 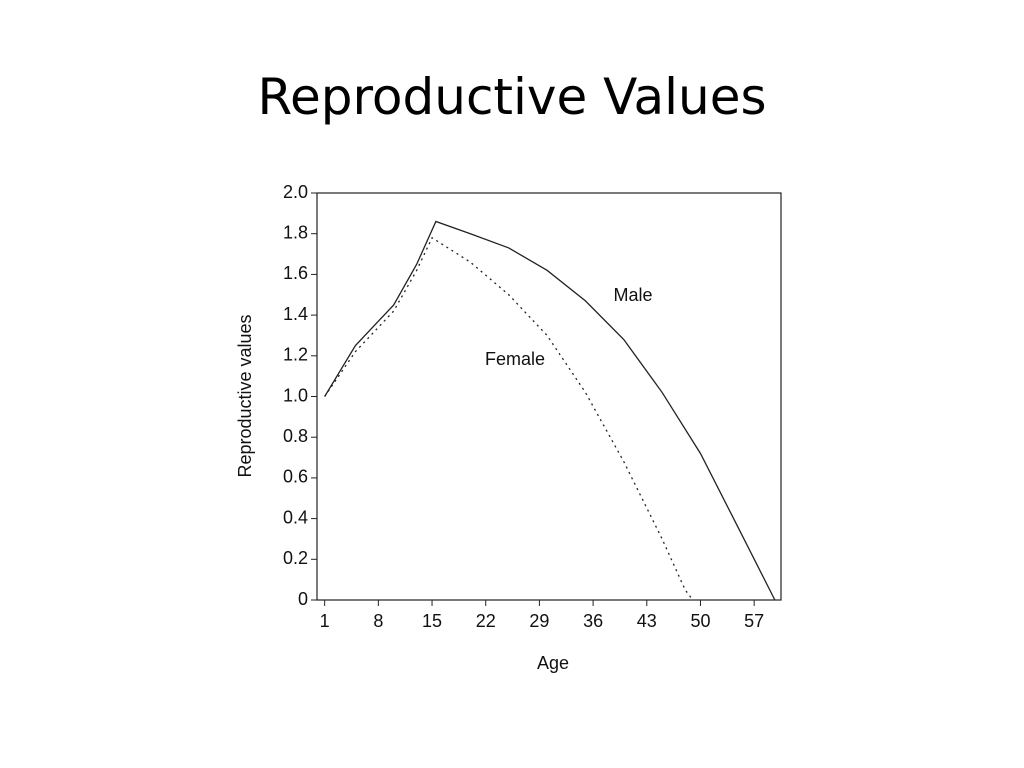 I want to click on y-tick-label: 1.8, so click(x=295, y=232).